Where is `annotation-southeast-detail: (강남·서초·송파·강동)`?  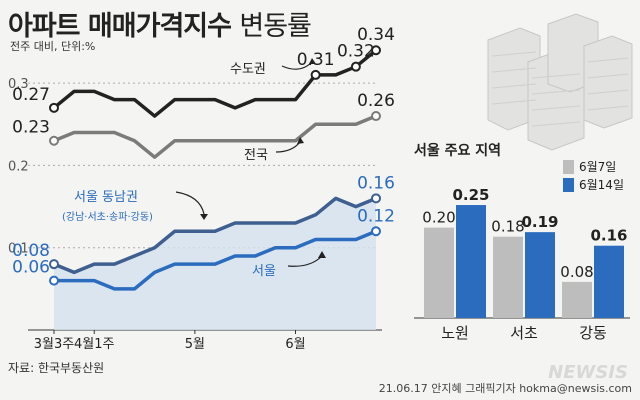 annotation-southeast-detail: (강남·서초·송파·강동) is located at coordinates (107, 217).